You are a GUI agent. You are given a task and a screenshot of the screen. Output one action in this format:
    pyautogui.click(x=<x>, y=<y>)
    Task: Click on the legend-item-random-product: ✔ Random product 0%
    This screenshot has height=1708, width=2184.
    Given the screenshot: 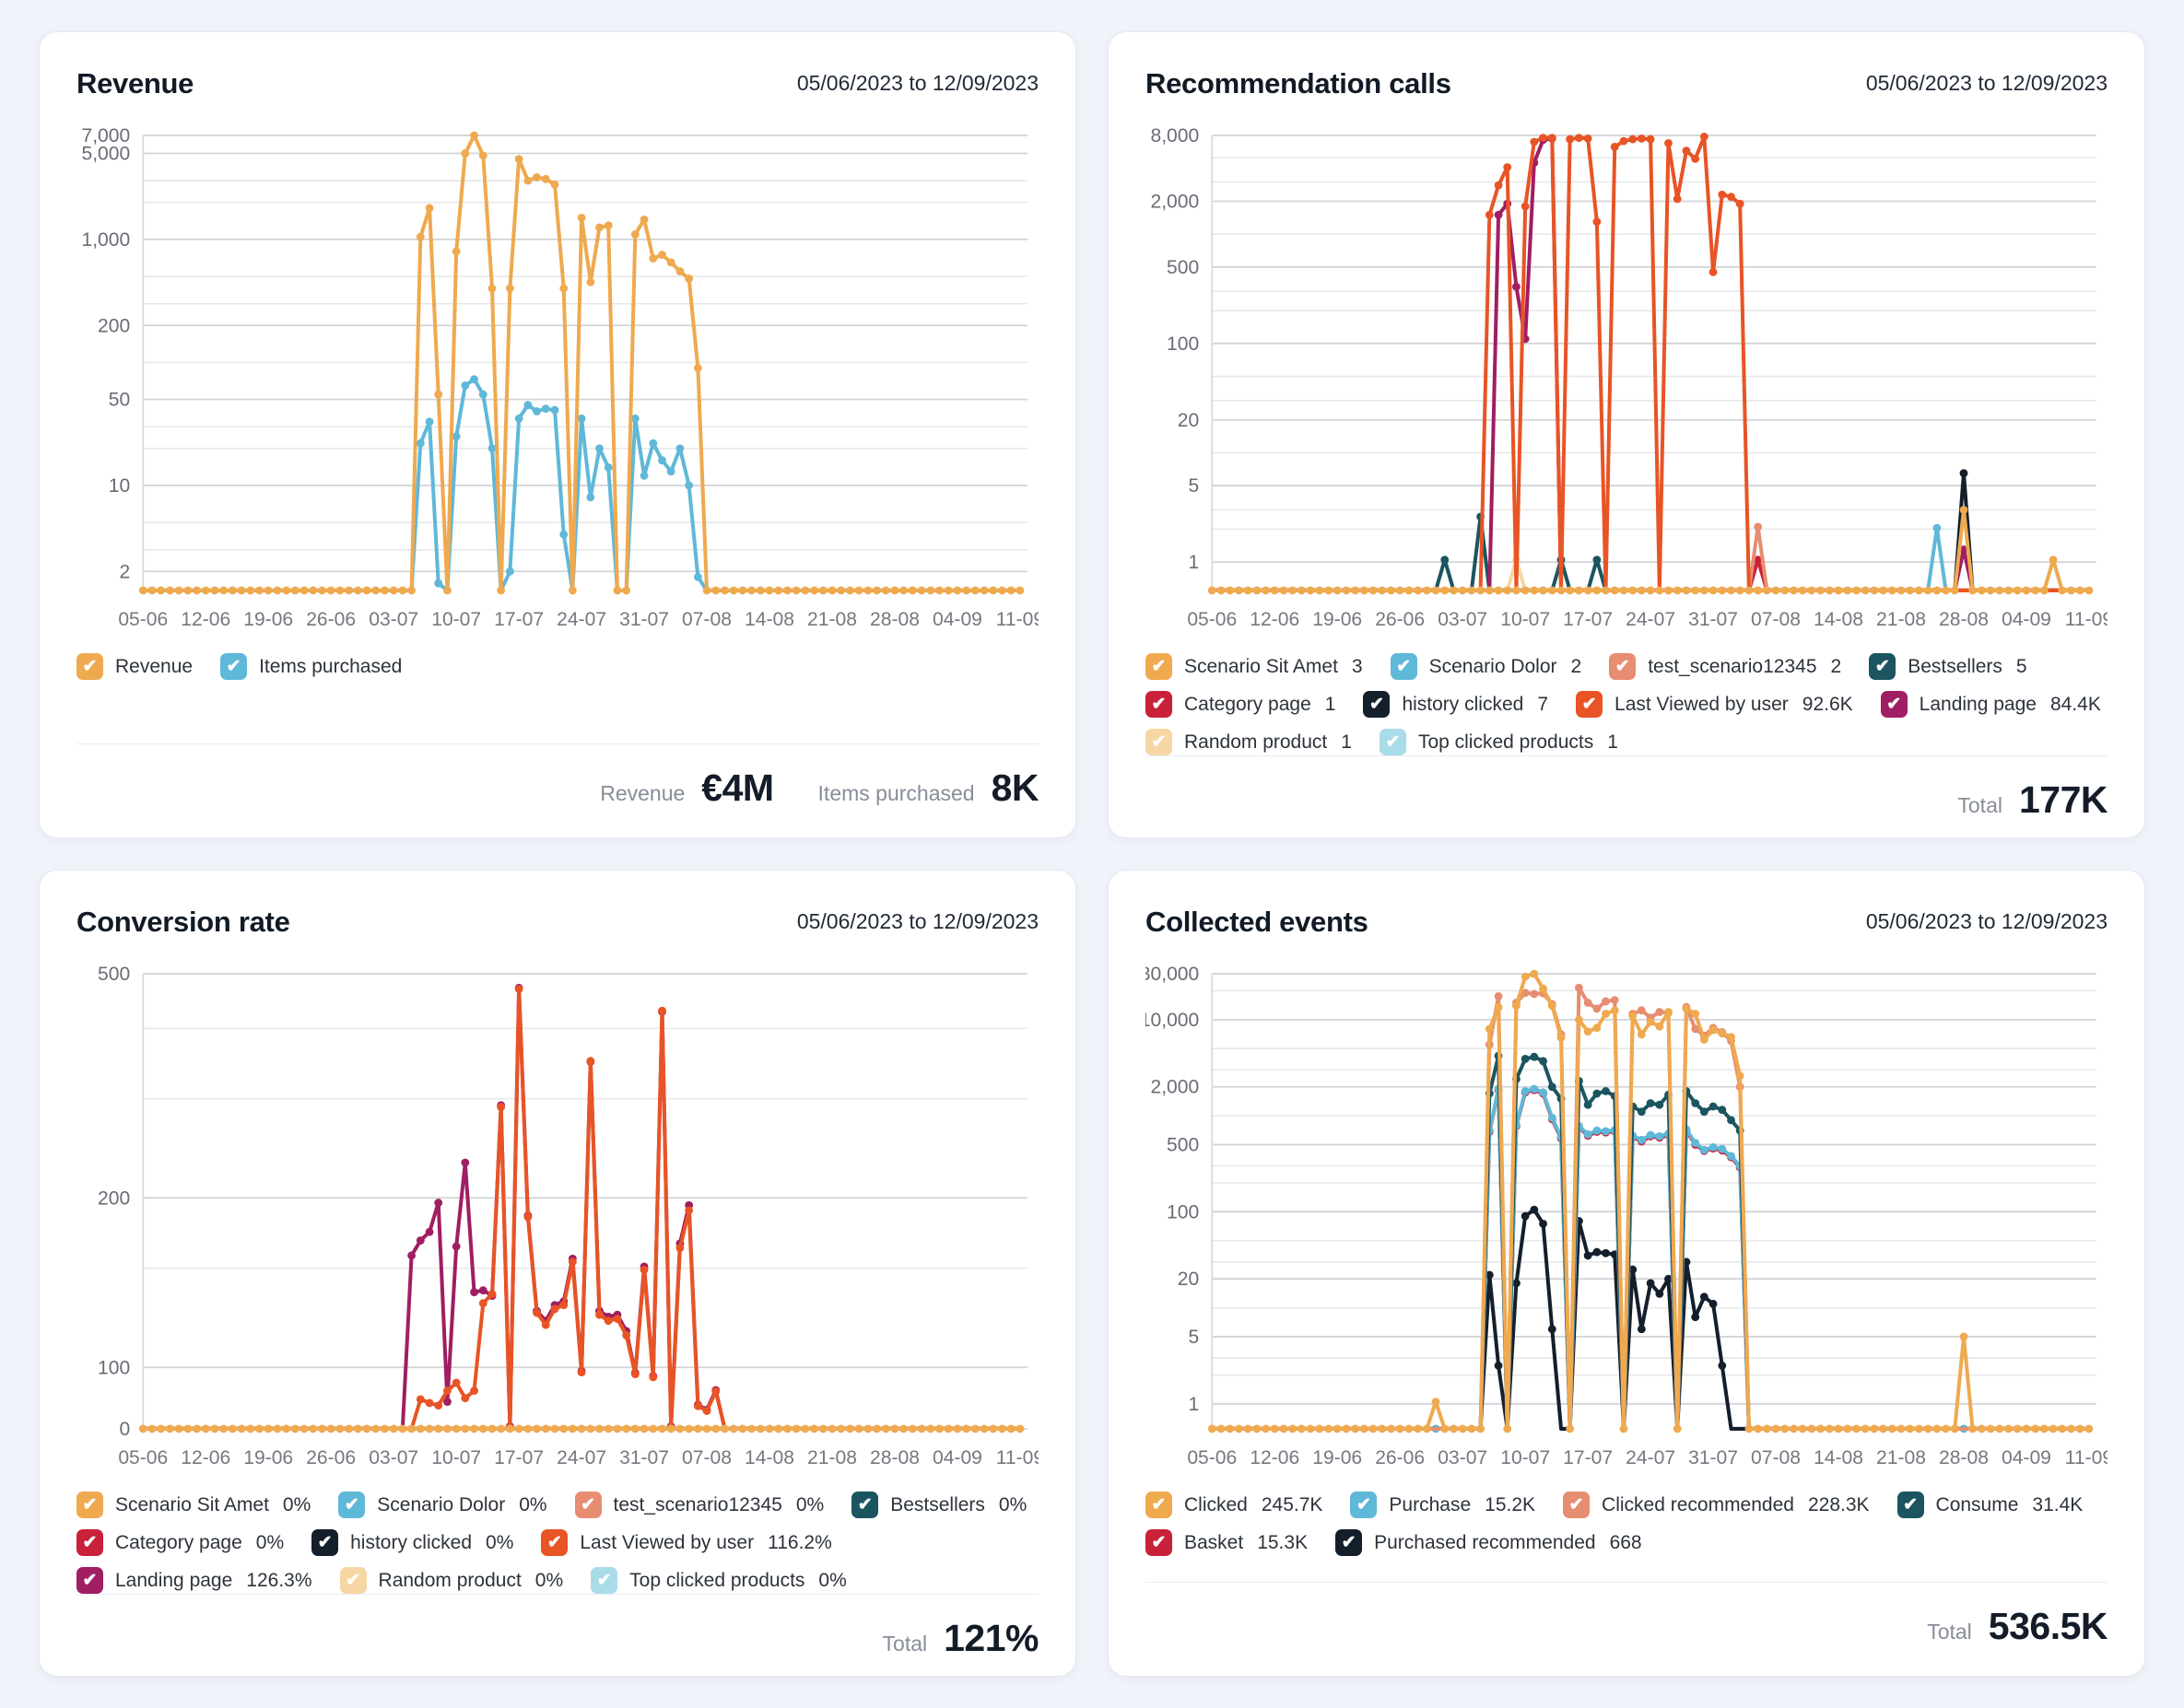 What is the action you would take?
    pyautogui.click(x=451, y=1581)
    